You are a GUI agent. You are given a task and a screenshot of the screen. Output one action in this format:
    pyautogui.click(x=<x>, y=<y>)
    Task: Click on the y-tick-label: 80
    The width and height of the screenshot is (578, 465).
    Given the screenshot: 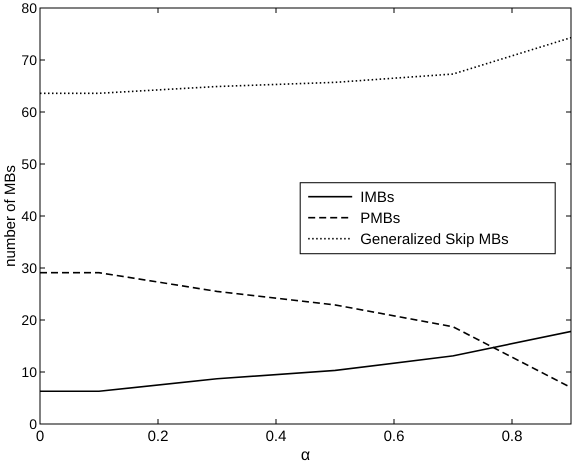 What is the action you would take?
    pyautogui.click(x=29, y=8)
    